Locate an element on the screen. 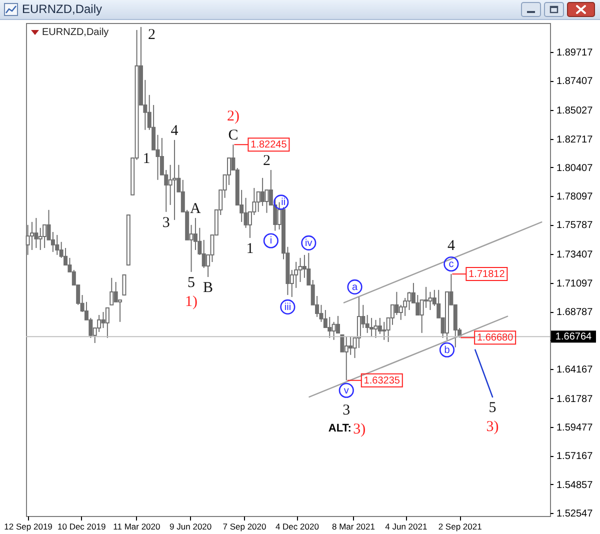  annotation: 2) is located at coordinates (233, 116).